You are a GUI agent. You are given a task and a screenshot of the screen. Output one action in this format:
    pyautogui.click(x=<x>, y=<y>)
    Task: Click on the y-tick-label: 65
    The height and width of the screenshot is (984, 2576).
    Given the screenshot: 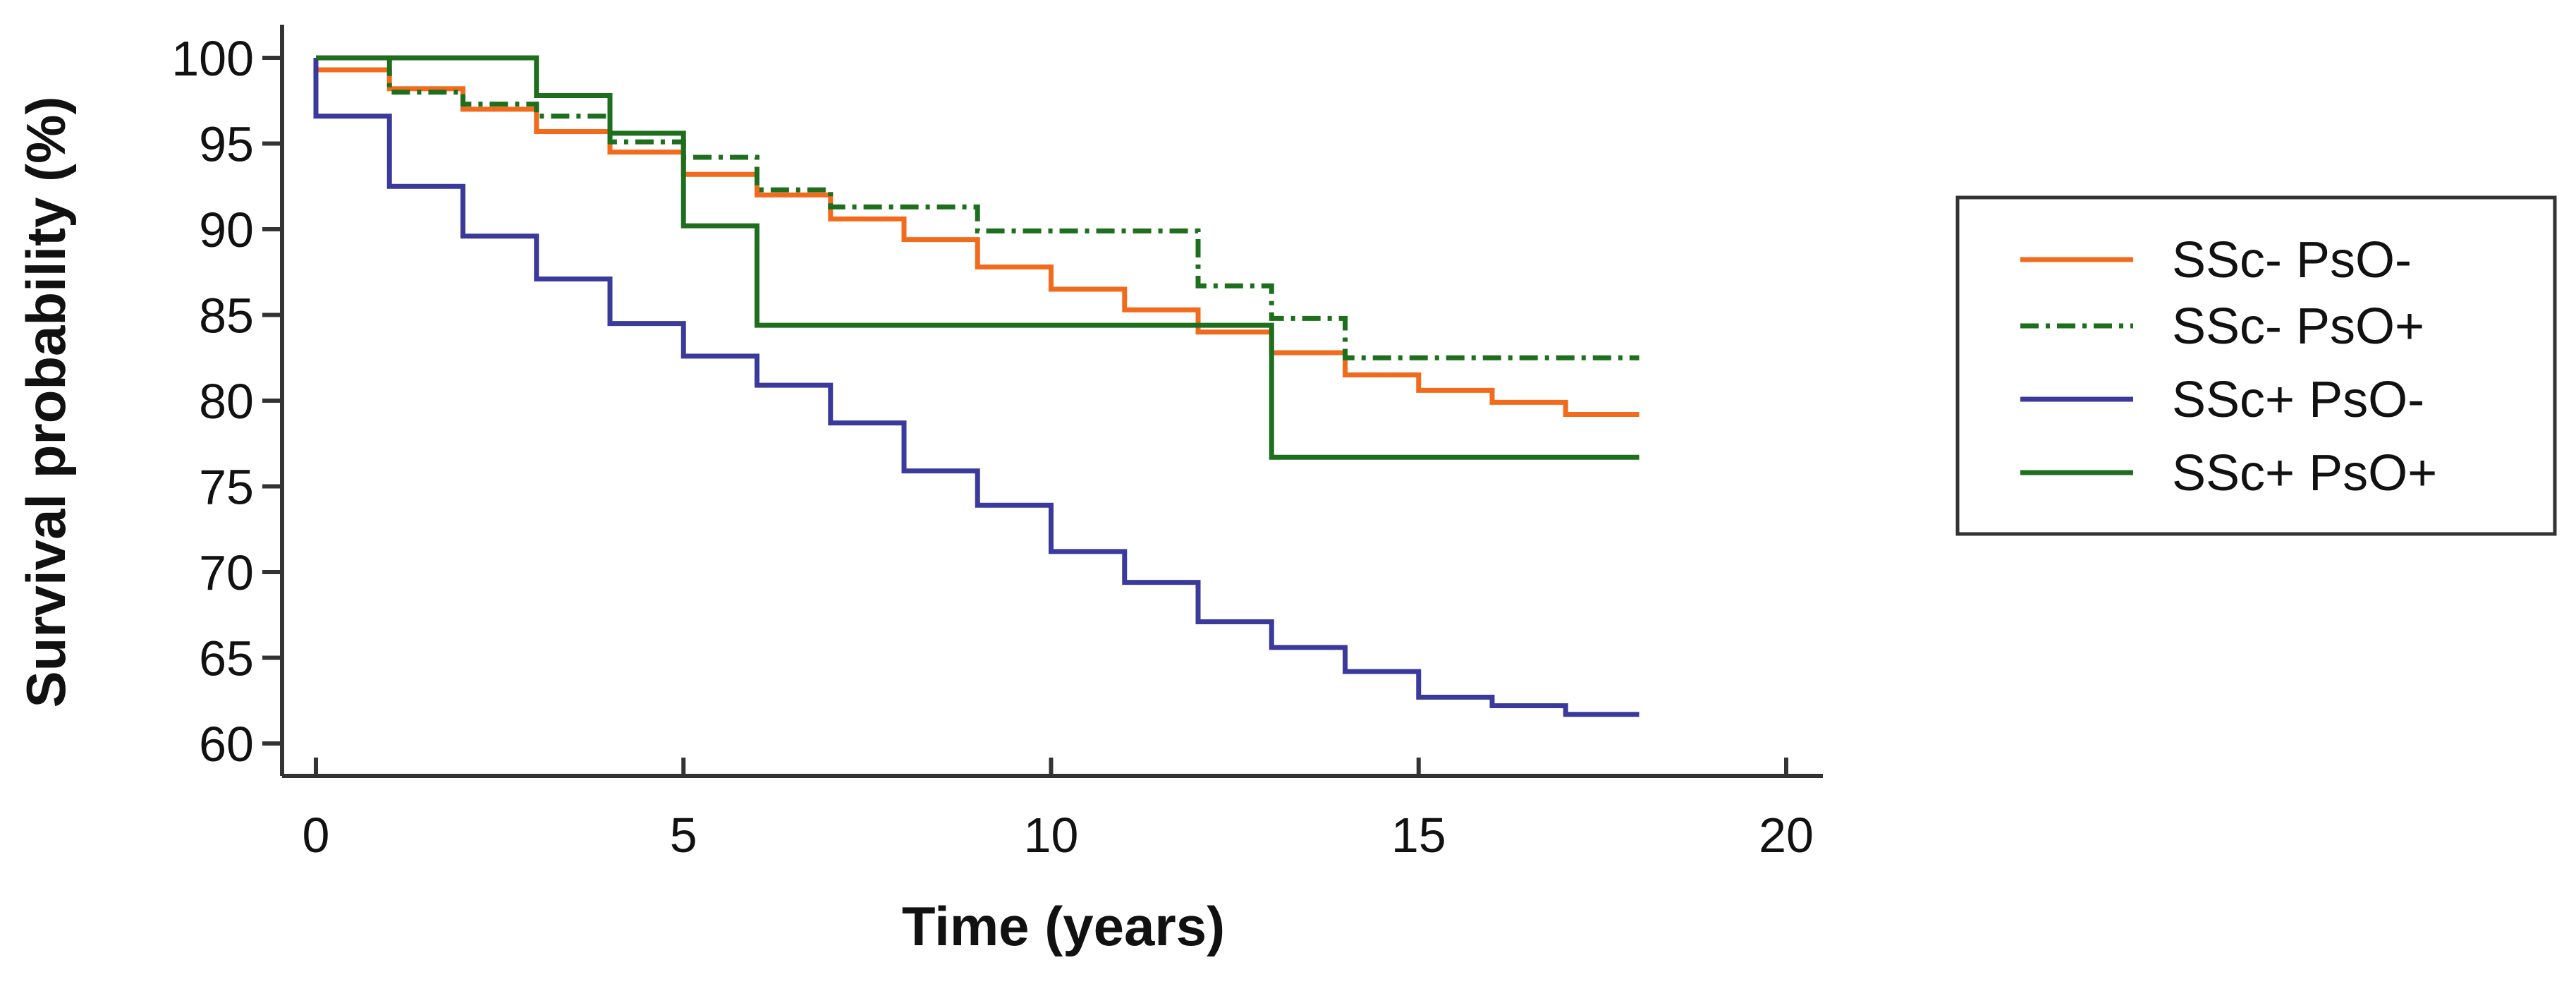 What is the action you would take?
    pyautogui.click(x=227, y=658)
    